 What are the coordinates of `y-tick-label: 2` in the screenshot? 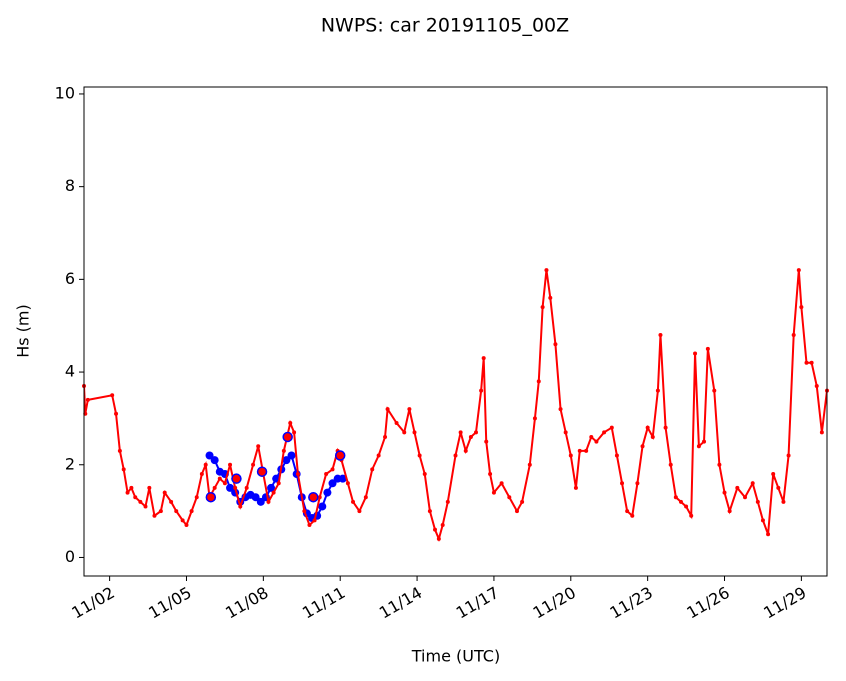 It's located at (70, 463).